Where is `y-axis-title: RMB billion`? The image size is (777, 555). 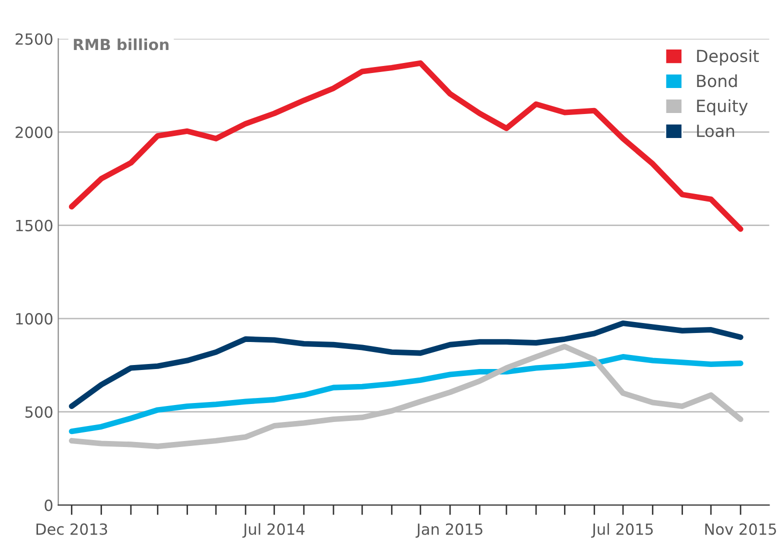
y-axis-title: RMB billion is located at coordinates (121, 44).